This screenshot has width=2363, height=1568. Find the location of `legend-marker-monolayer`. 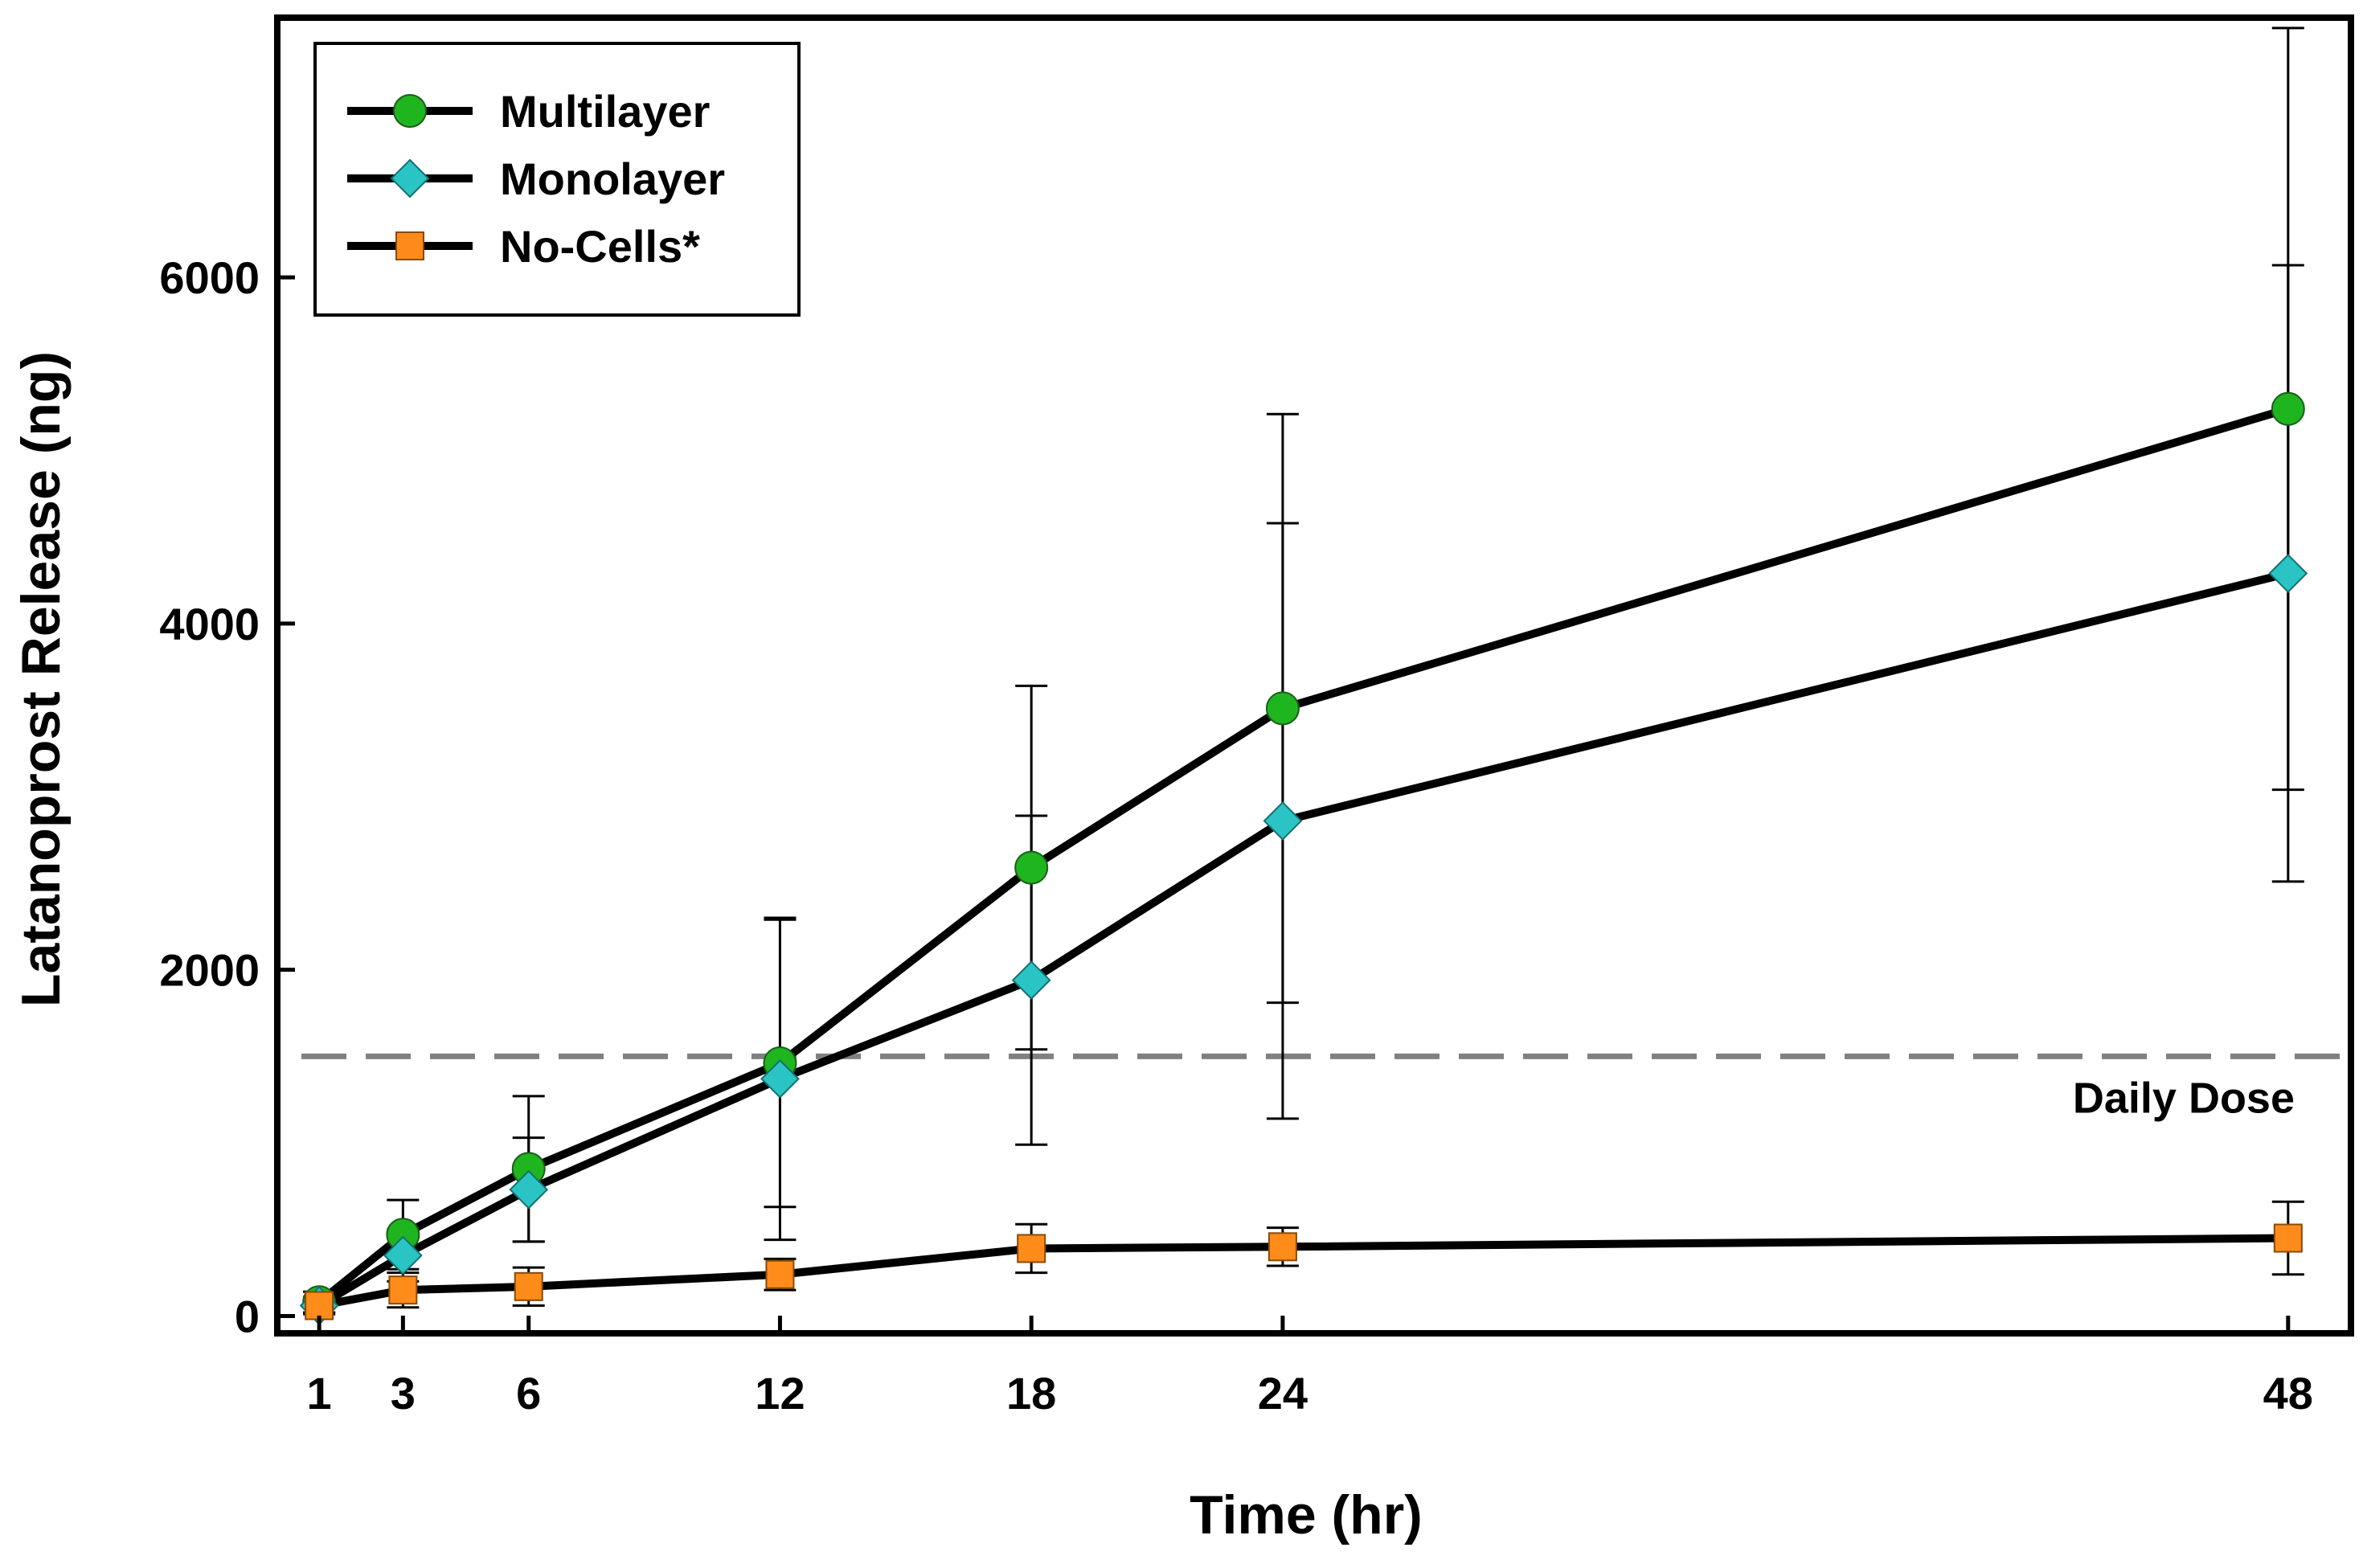

legend-marker-monolayer is located at coordinates (410, 178).